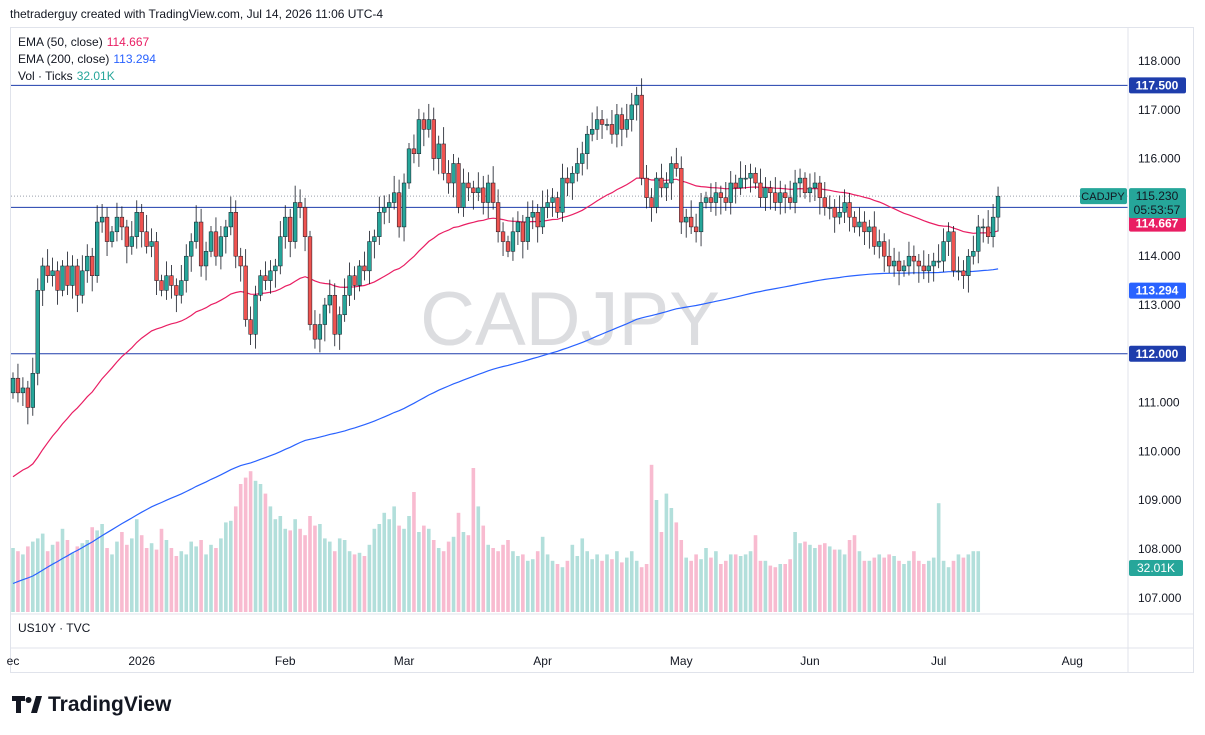 The image size is (1205, 735). What do you see at coordinates (91, 705) in the screenshot?
I see `tradingview-logo: TradingView` at bounding box center [91, 705].